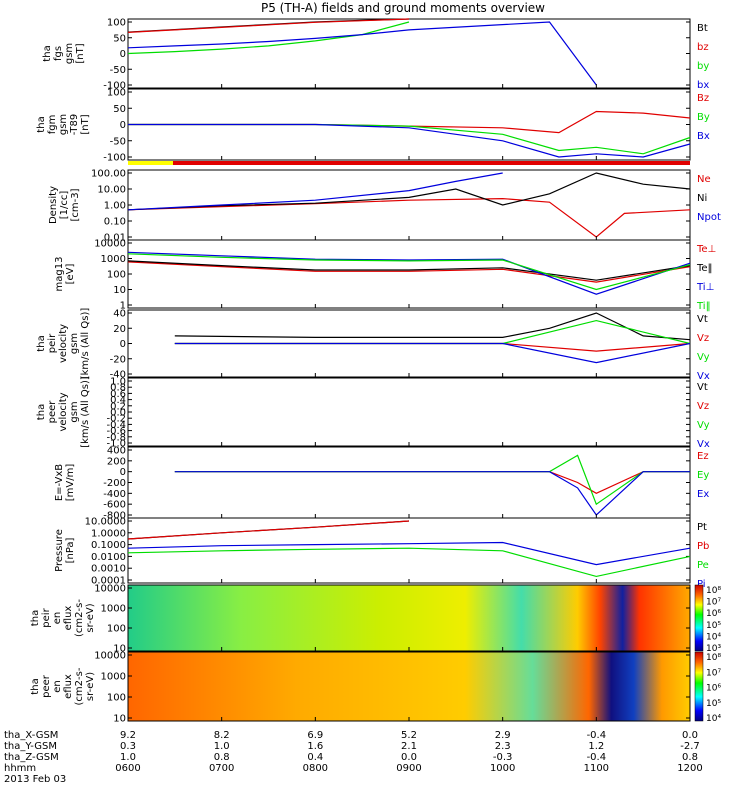 The width and height of the screenshot is (750, 804). What do you see at coordinates (114, 483) in the screenshot?
I see `y-tick-label: -200` at bounding box center [114, 483].